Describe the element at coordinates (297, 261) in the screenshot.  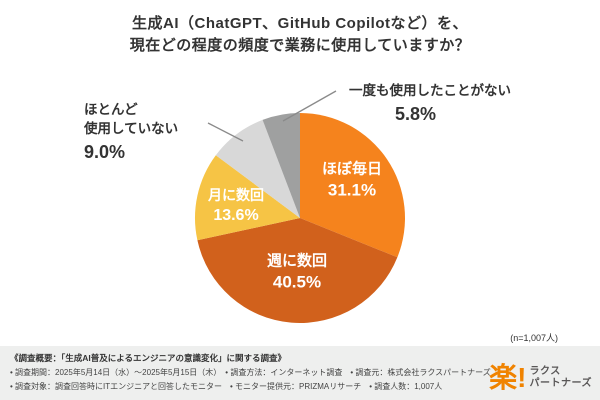
I see `slice-label-weekly-name: 週に数回` at that location.